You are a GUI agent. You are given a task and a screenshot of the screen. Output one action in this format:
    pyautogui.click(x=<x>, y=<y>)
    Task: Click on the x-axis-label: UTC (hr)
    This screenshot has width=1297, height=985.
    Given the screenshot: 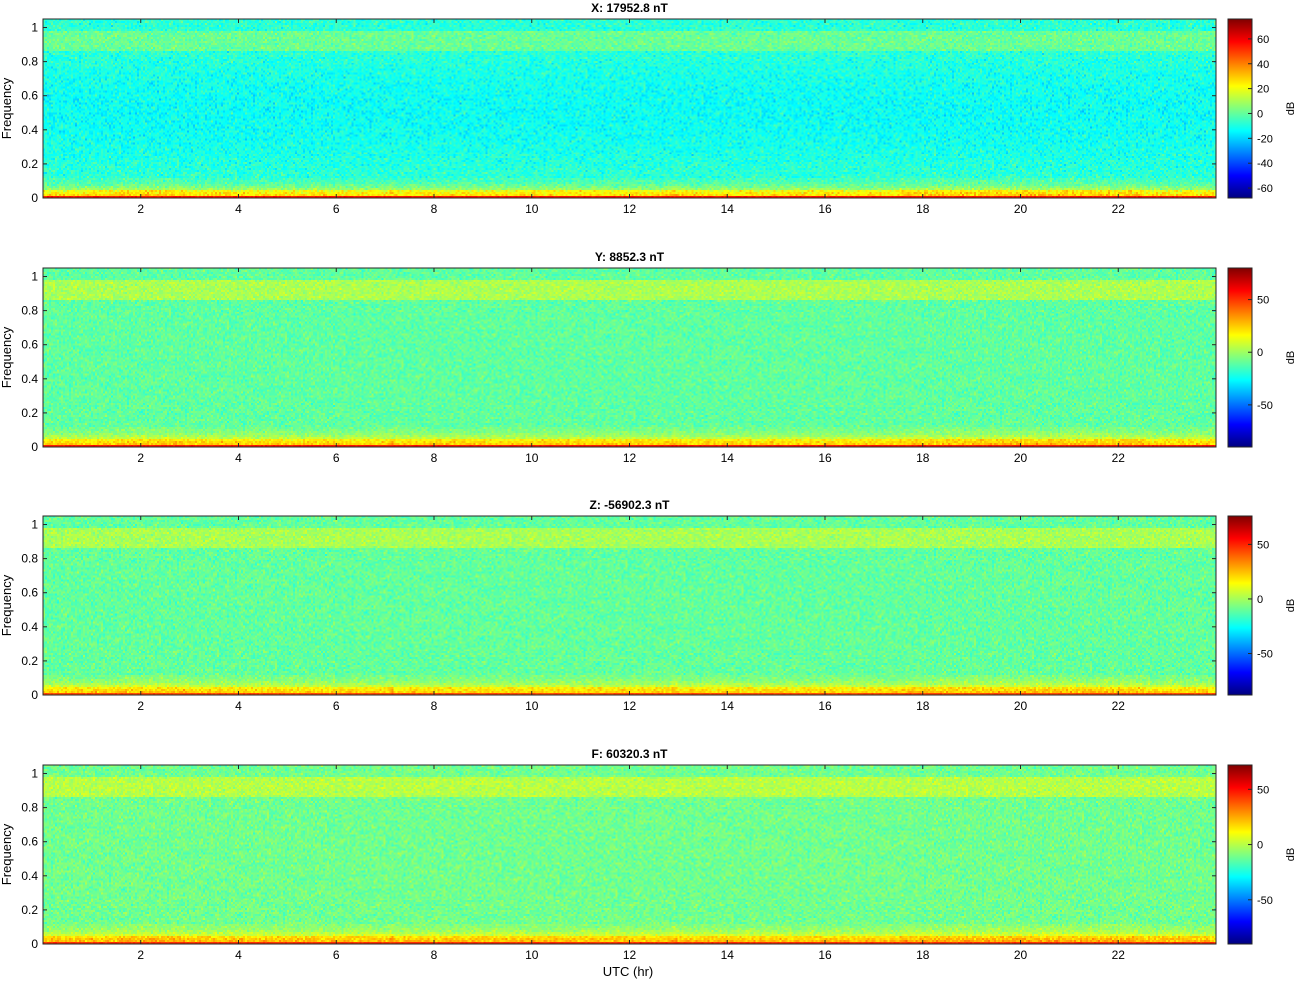 What is the action you would take?
    pyautogui.click(x=628, y=971)
    